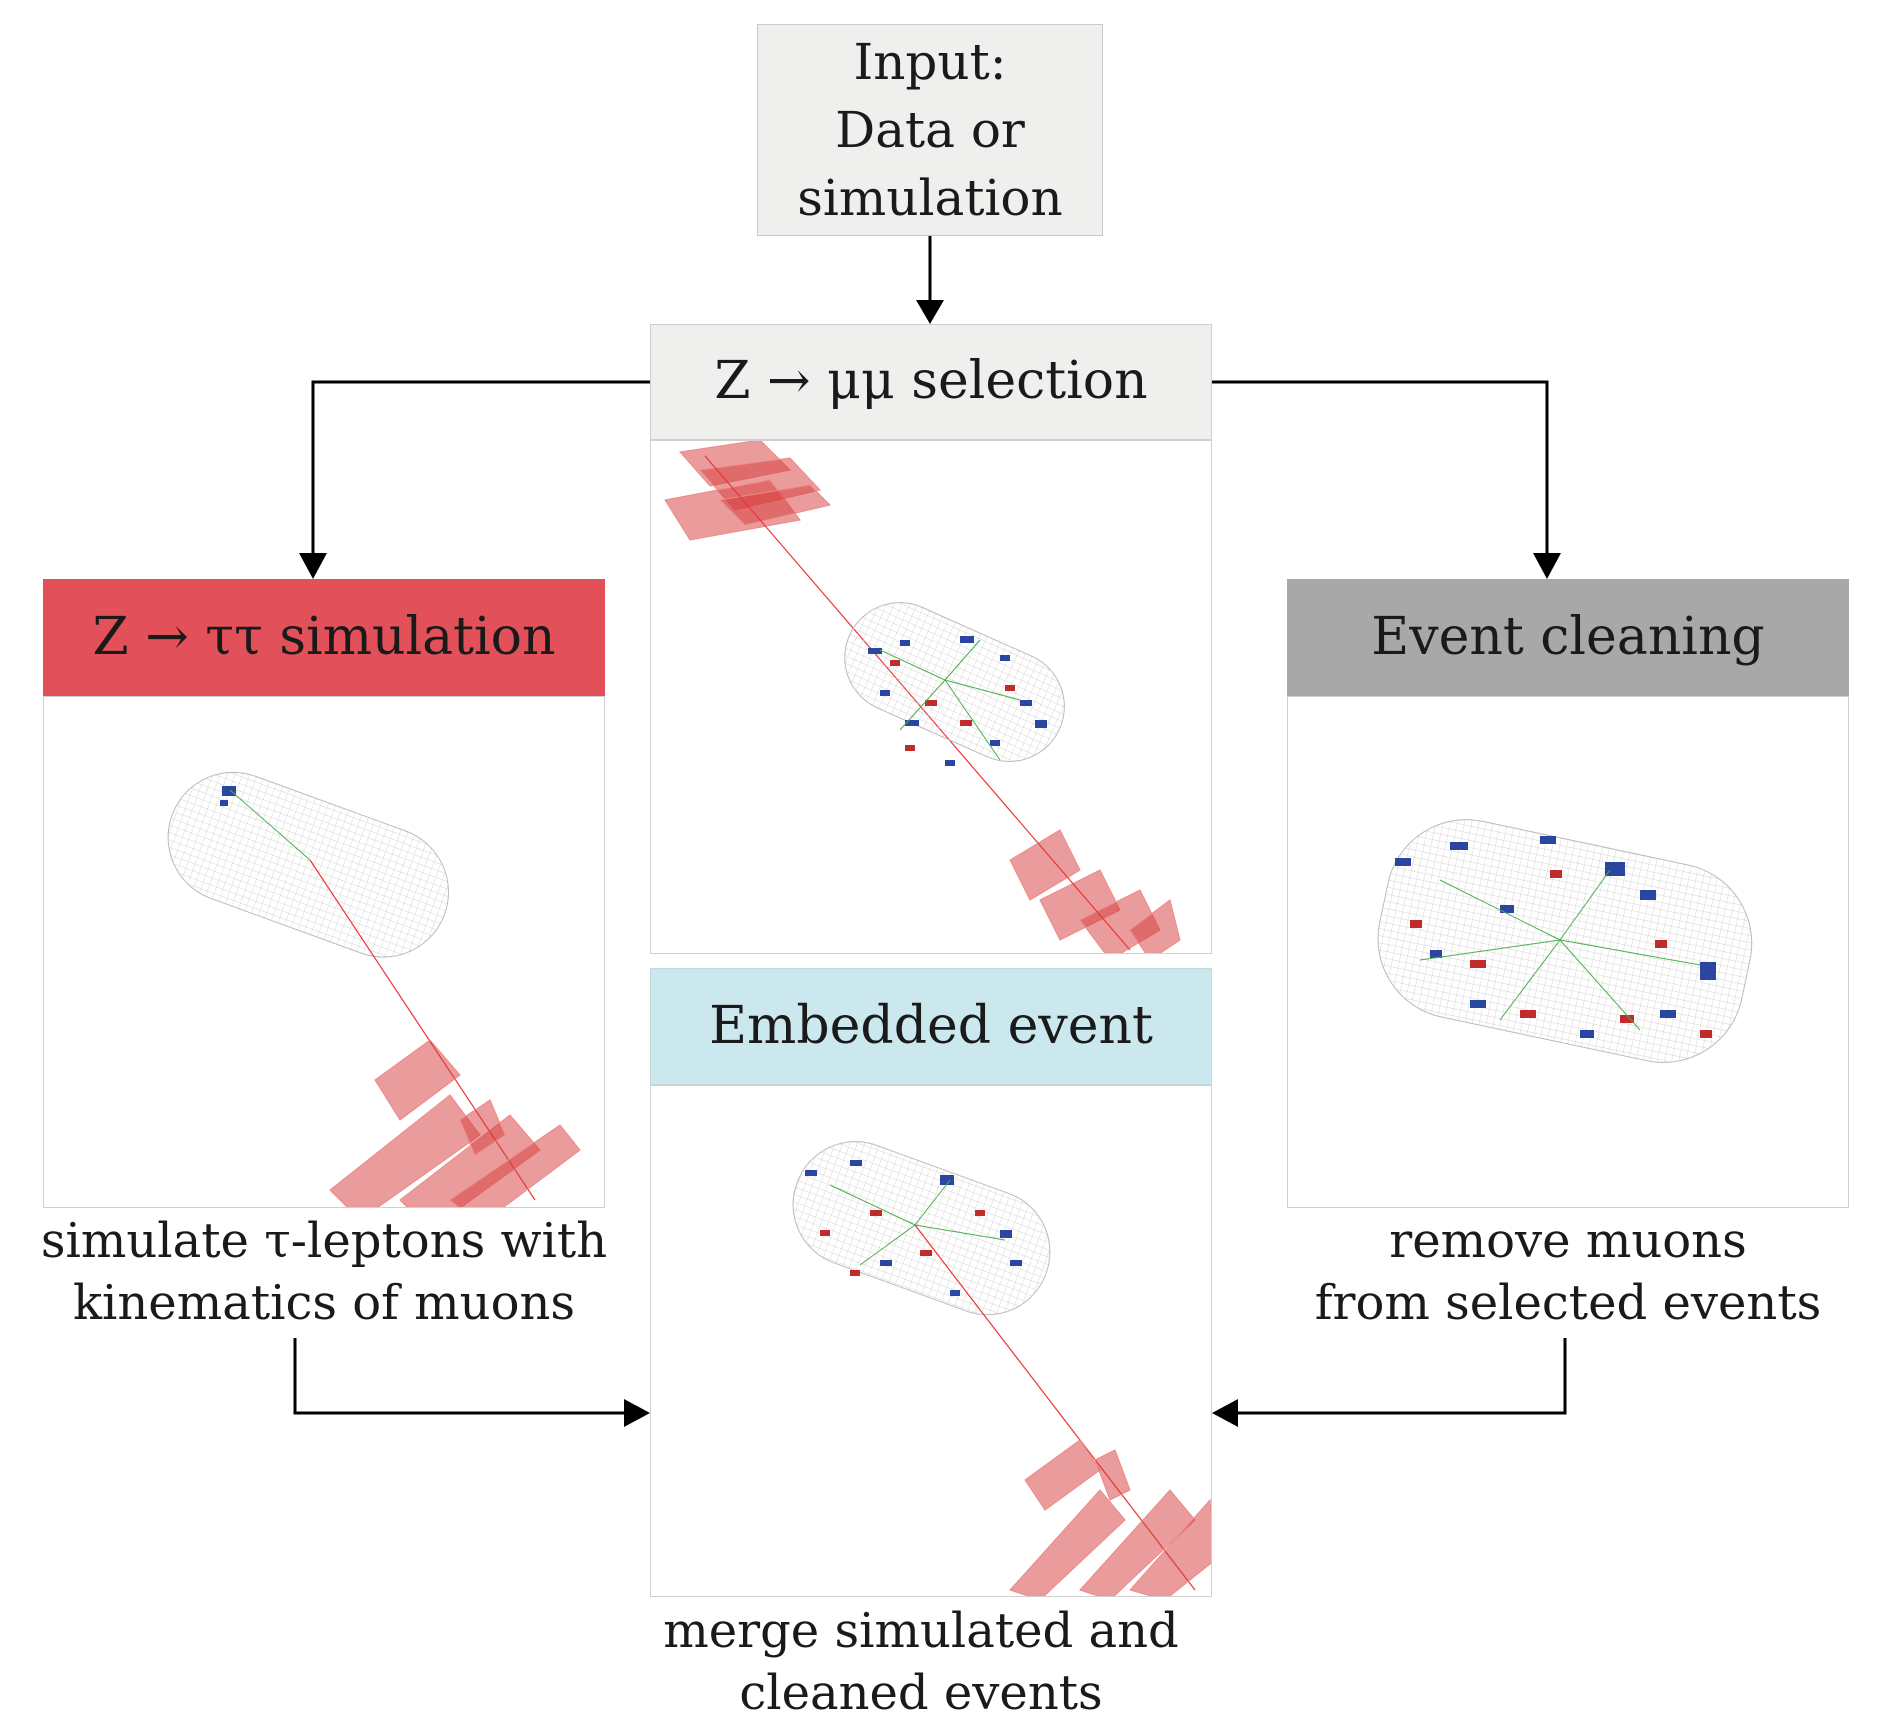  I want to click on embedded-caption-line-1: merge simulated and, so click(921, 1631).